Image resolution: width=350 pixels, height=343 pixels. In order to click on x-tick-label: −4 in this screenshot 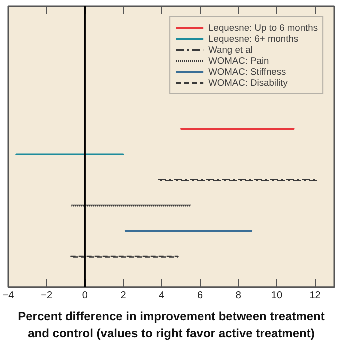, I will do `click(8, 296)`.